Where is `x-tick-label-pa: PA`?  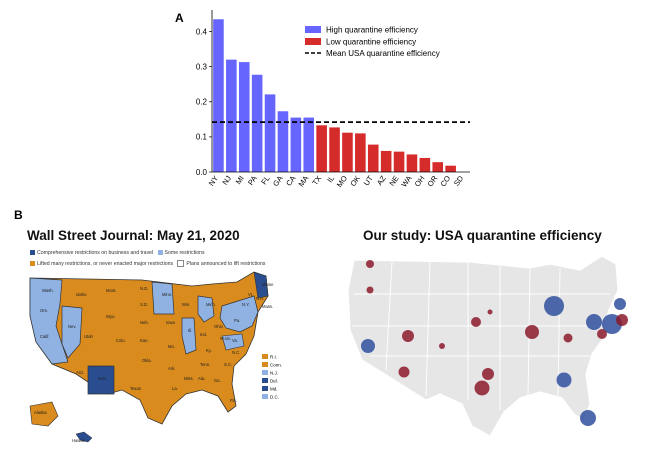 x-tick-label-pa: PA is located at coordinates (252, 180).